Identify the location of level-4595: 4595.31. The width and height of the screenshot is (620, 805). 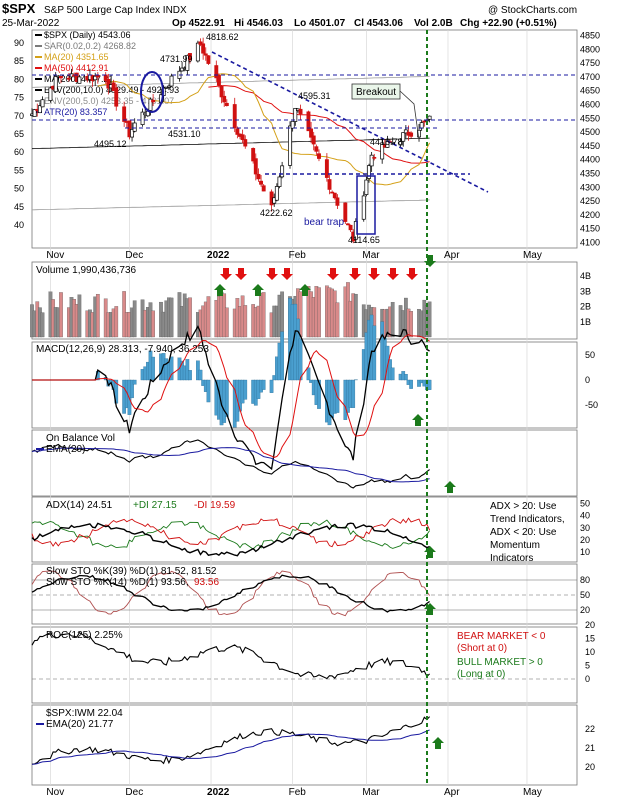
(314, 96).